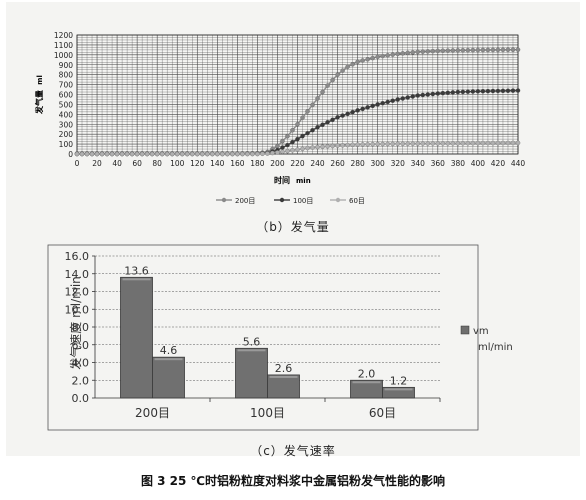 This screenshot has width=586, height=500. Describe the element at coordinates (418, 163) in the screenshot. I see `x-tick-label: 340` at that location.